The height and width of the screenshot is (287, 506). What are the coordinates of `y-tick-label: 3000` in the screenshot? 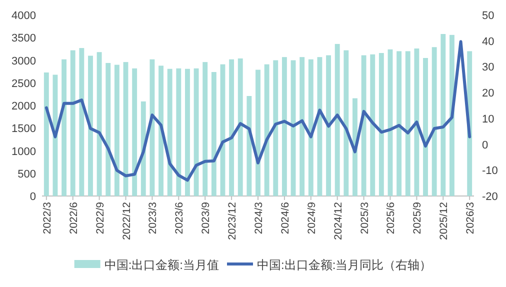 It's located at (24, 61).